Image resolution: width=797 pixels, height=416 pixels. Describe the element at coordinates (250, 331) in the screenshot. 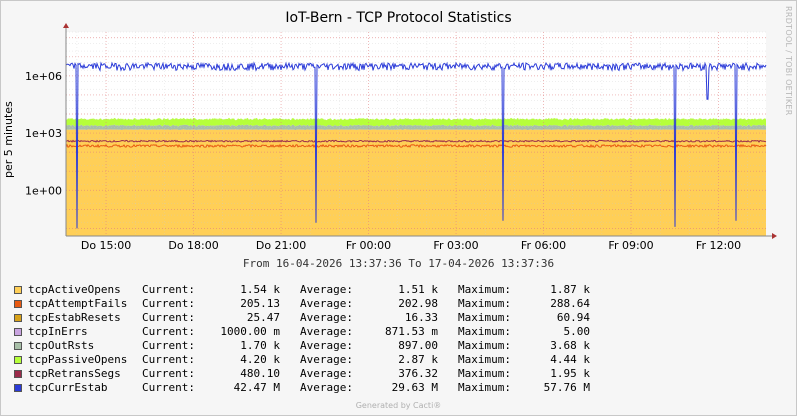

I see `legend-current-value: 1000.00 m` at that location.